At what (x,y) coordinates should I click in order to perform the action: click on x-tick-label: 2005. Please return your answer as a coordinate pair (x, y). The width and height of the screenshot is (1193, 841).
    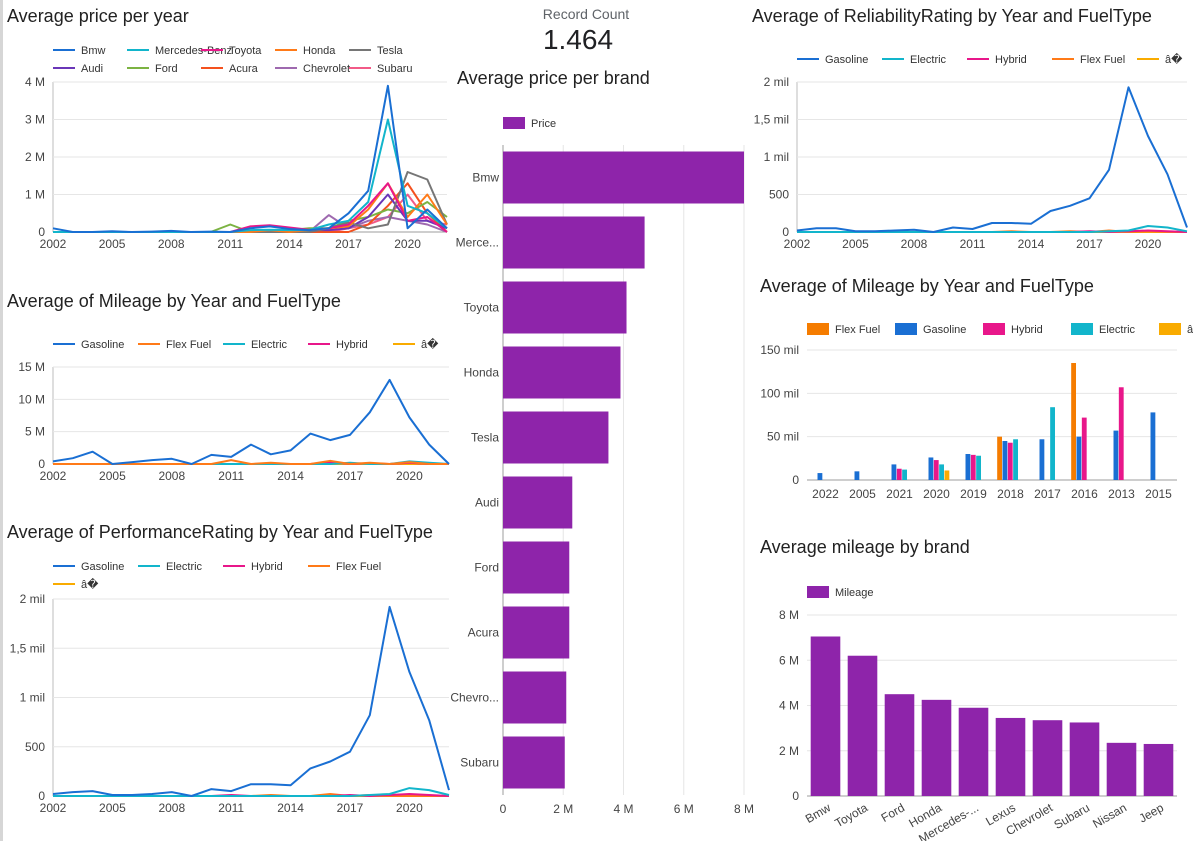
    Looking at the image, I should click on (112, 244).